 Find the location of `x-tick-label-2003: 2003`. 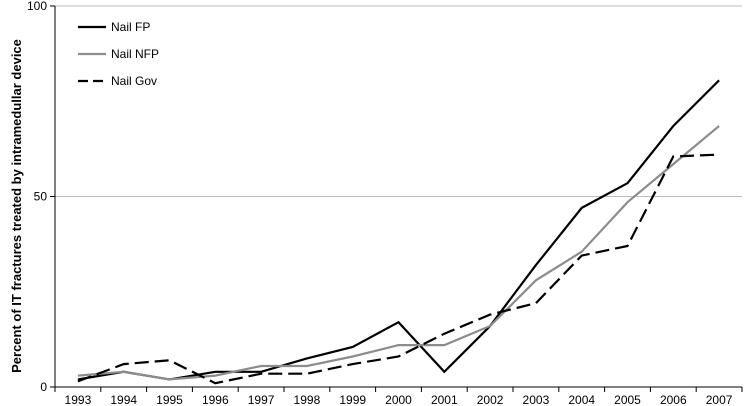

x-tick-label-2003: 2003 is located at coordinates (536, 399).